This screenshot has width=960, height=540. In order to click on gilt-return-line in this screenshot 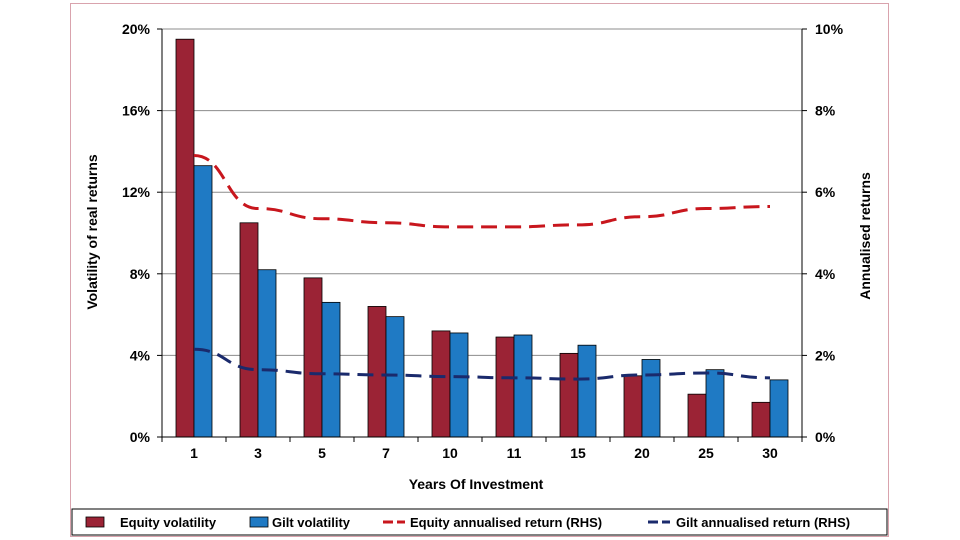, I will do `click(482, 364)`.